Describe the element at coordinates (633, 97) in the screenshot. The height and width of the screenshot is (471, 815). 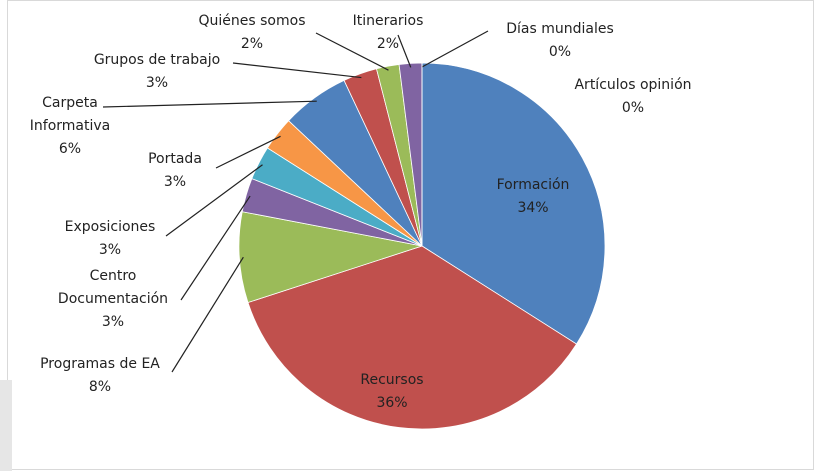
I see `slice-label: Artículos opinión 0%` at that location.